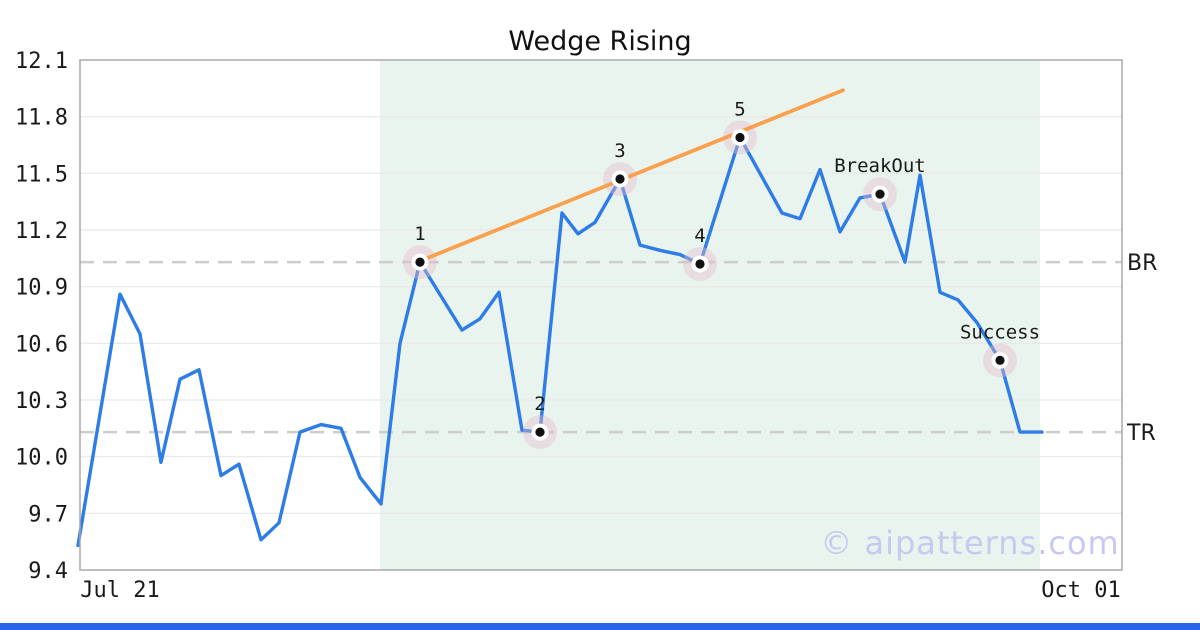  I want to click on y-tick-label: 11.8, so click(41, 118).